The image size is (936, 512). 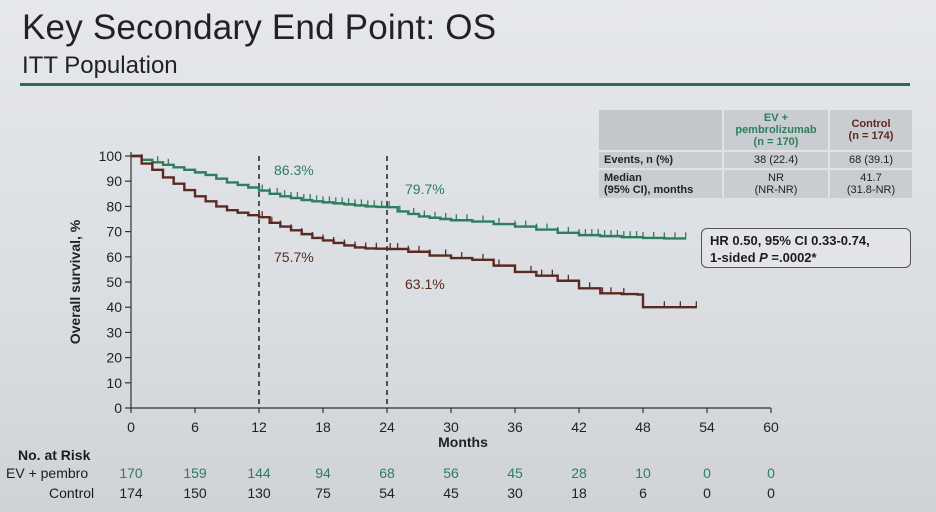 I want to click on hazard-ratio-line2: 1-sided P =.0002*, so click(x=806, y=257).